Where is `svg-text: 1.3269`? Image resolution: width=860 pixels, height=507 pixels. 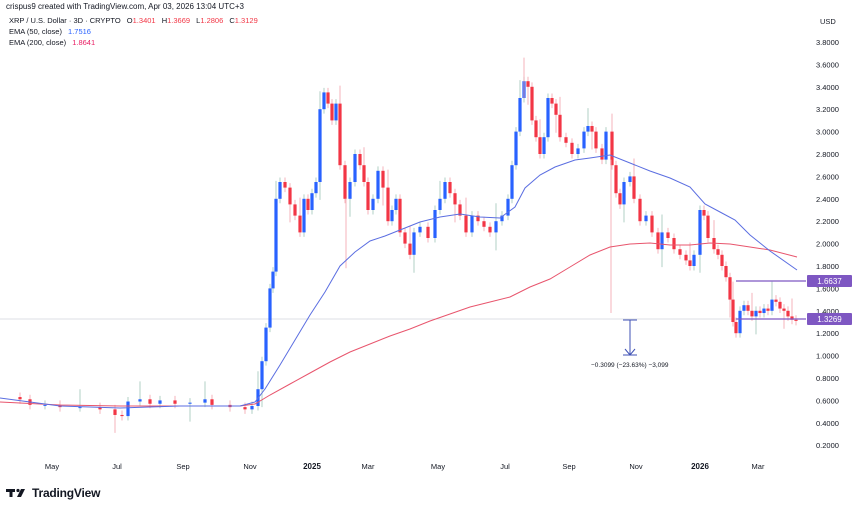
svg-text: 1.3269 is located at coordinates (829, 319).